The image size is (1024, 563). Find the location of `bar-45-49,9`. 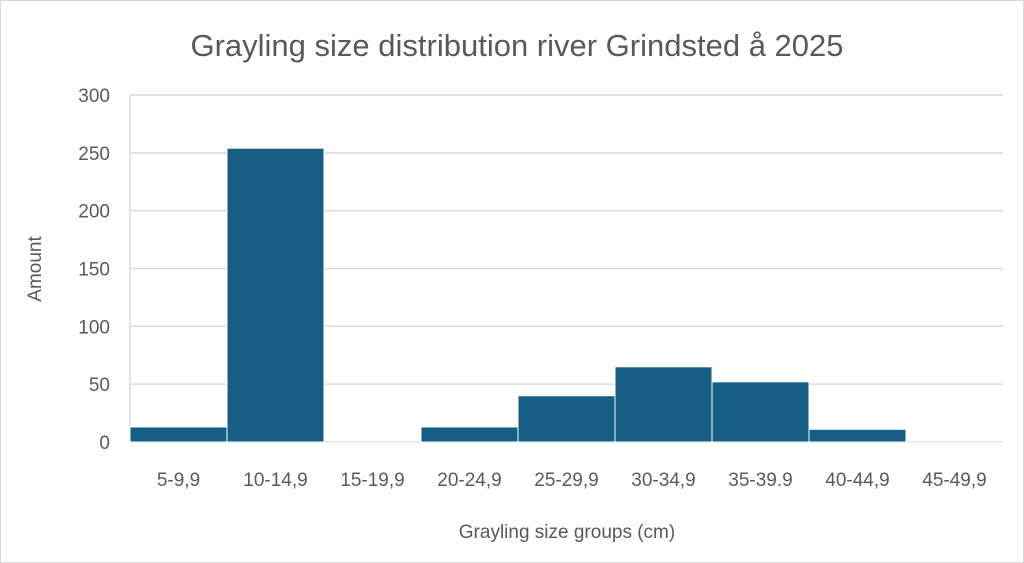

bar-45-49,9 is located at coordinates (954, 441).